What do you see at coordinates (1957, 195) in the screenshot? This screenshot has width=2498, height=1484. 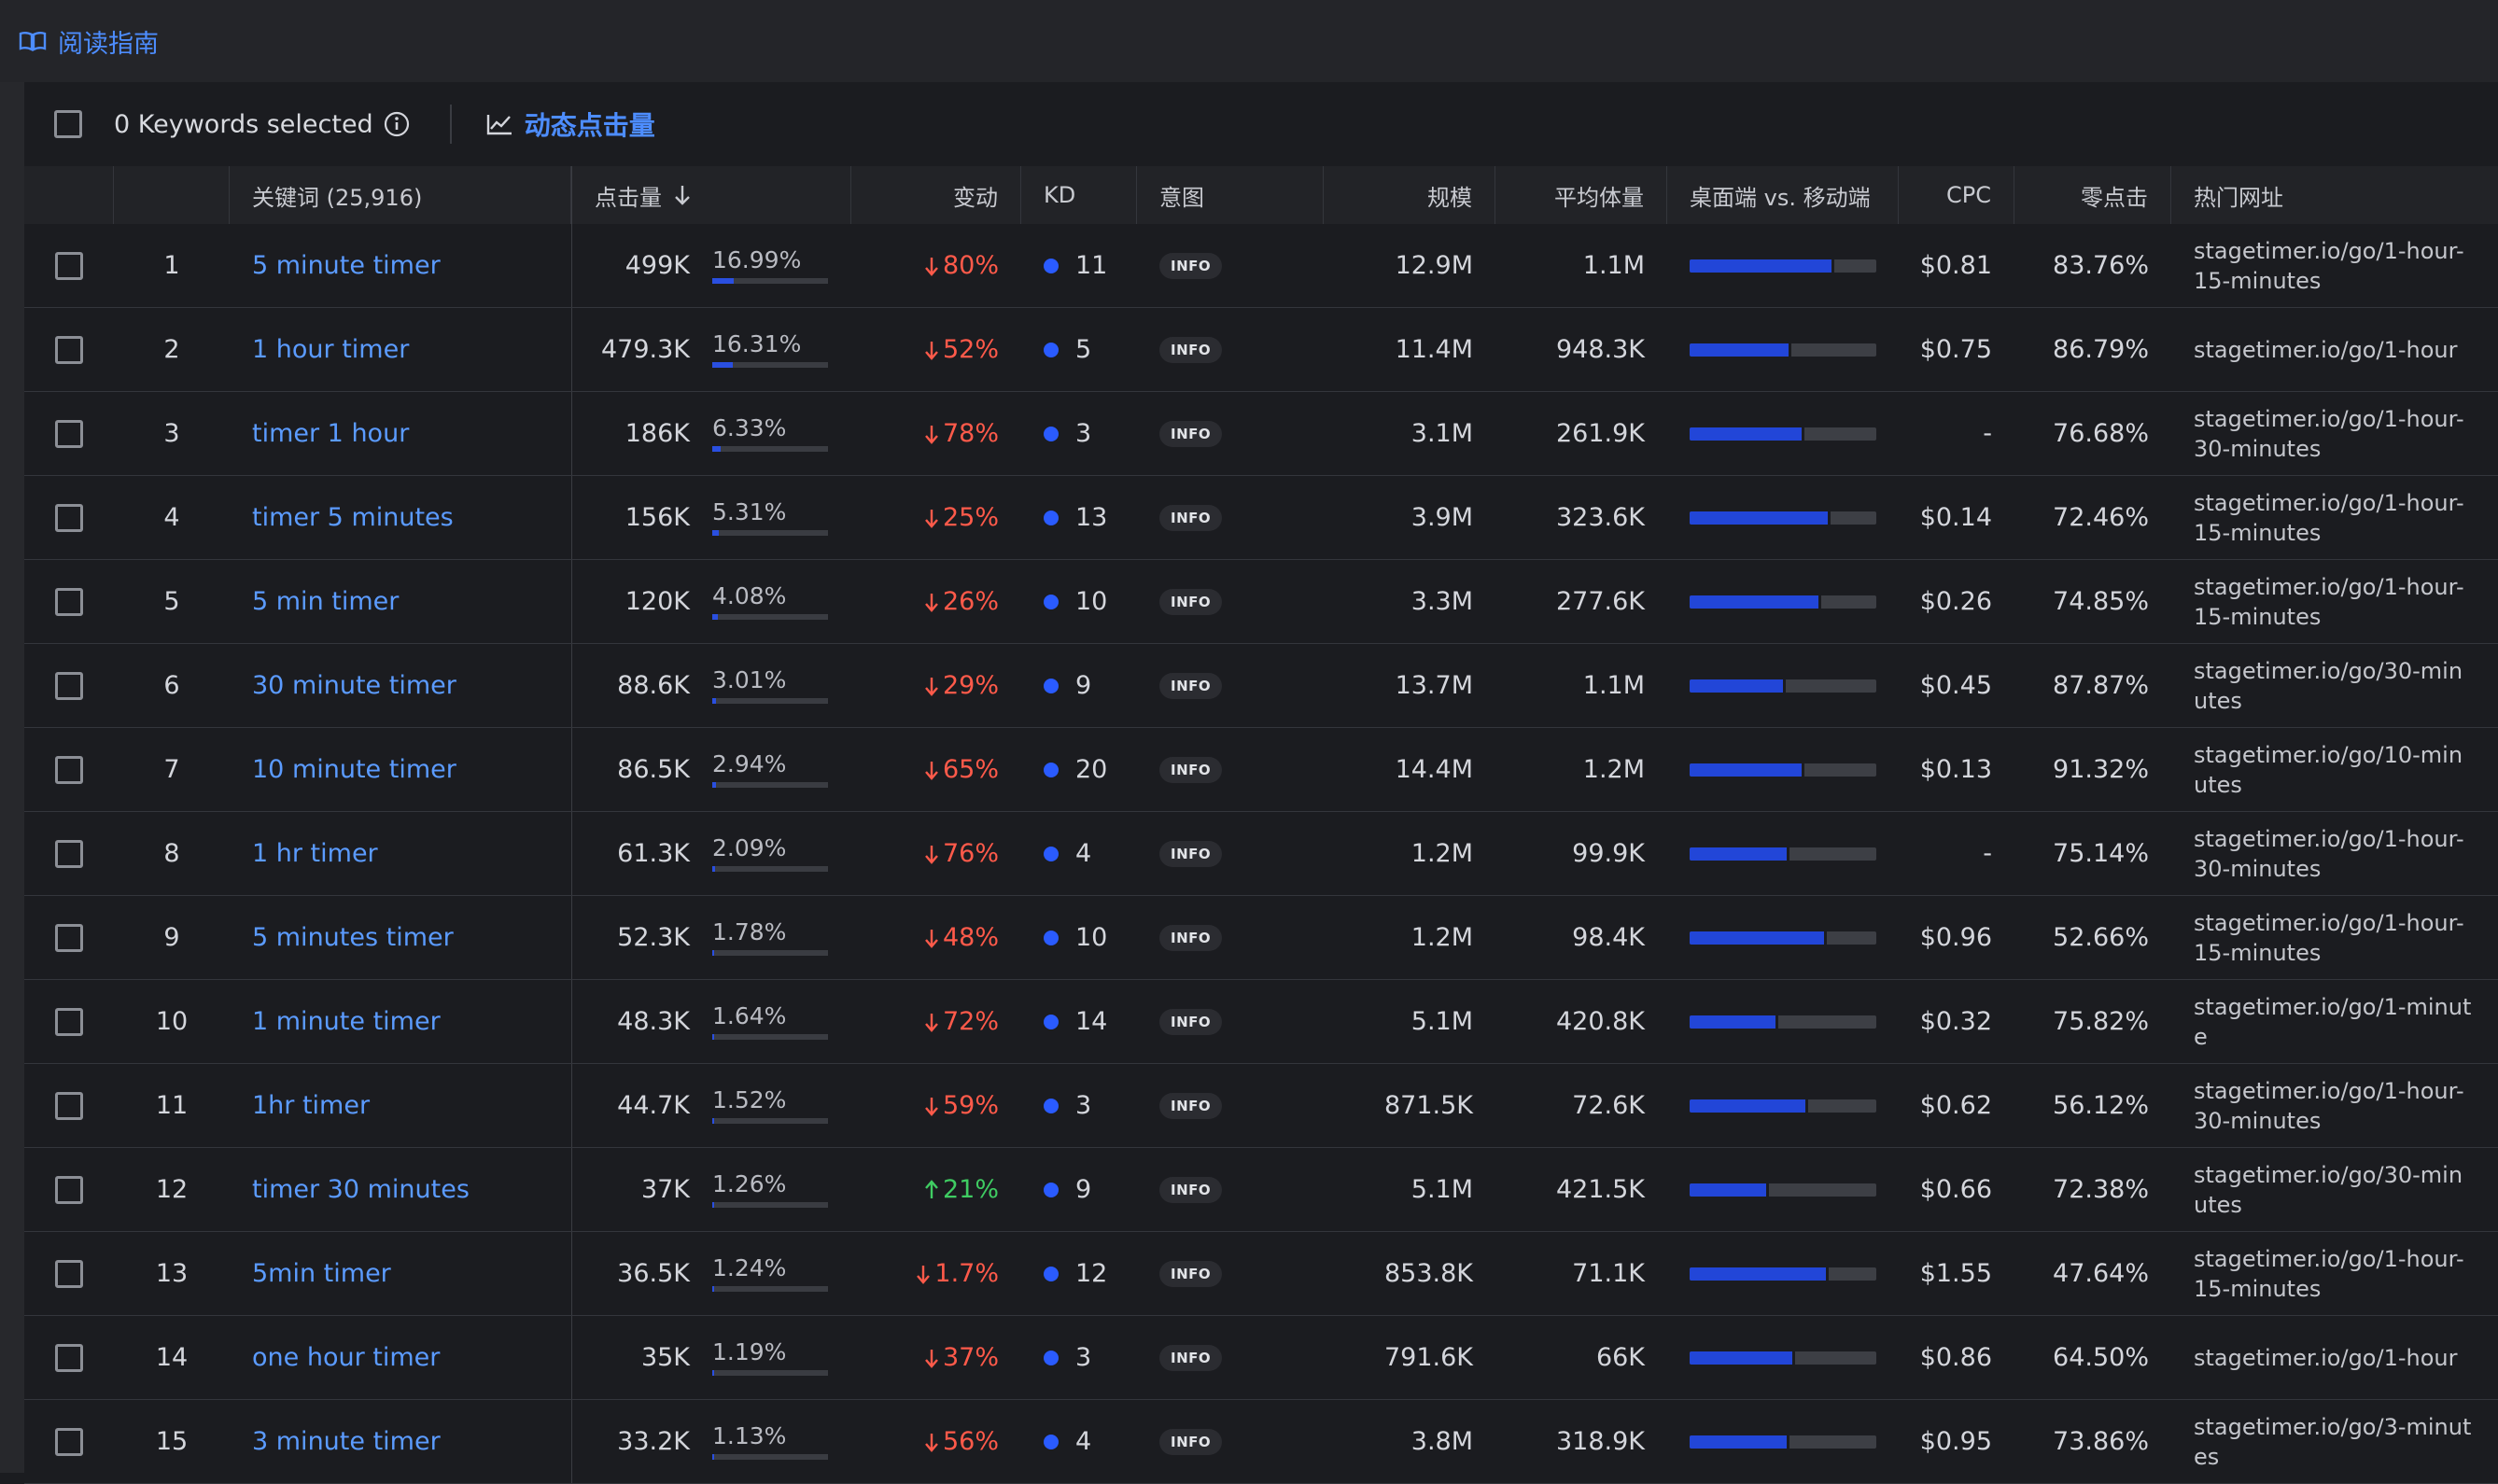 I see `header-cpc: CPC` at bounding box center [1957, 195].